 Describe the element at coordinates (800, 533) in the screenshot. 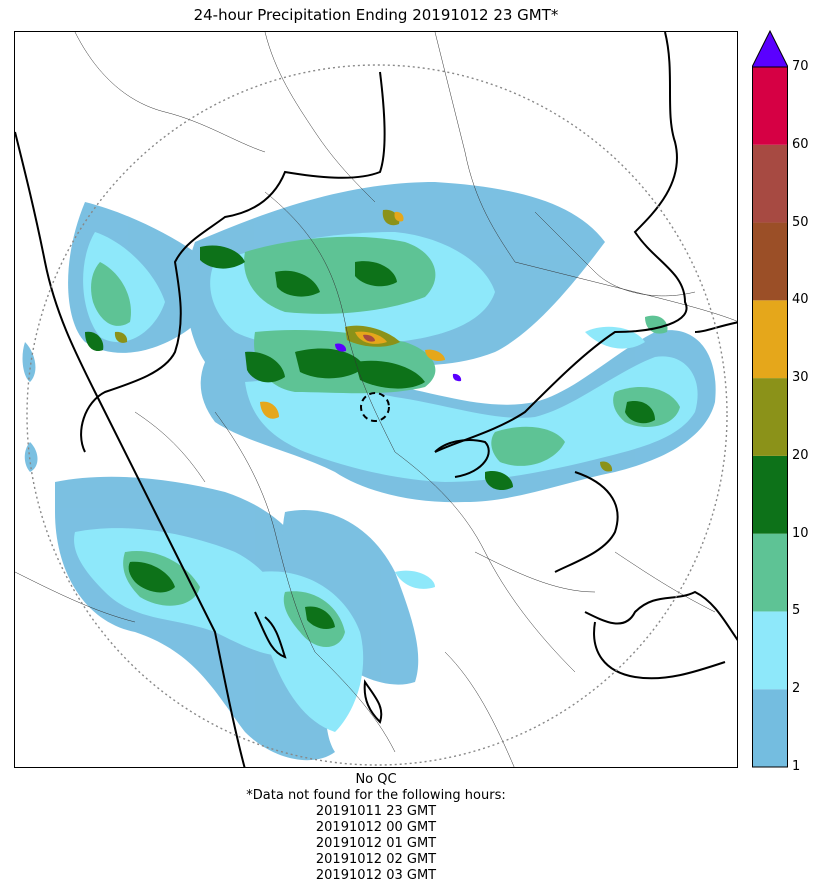

I see `colorbar-tick-label: 10` at that location.